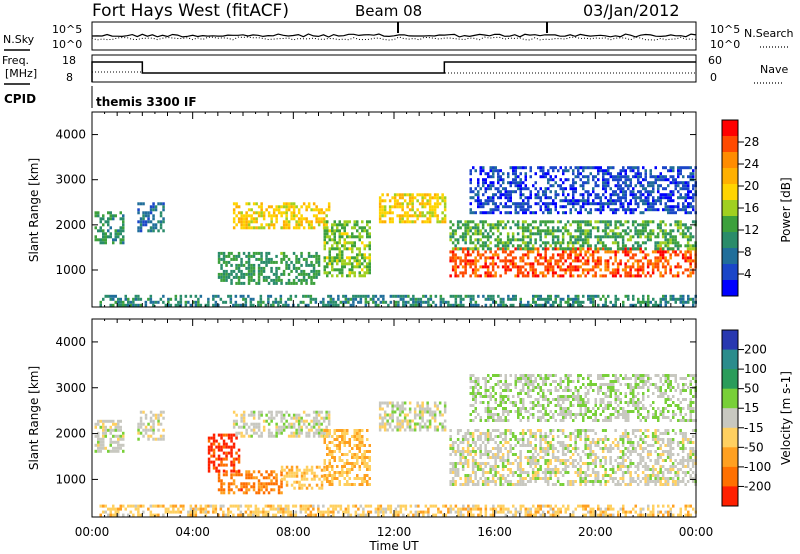 The height and width of the screenshot is (554, 800). Describe the element at coordinates (769, 33) in the screenshot. I see `nsearch-label: N.Search` at that location.